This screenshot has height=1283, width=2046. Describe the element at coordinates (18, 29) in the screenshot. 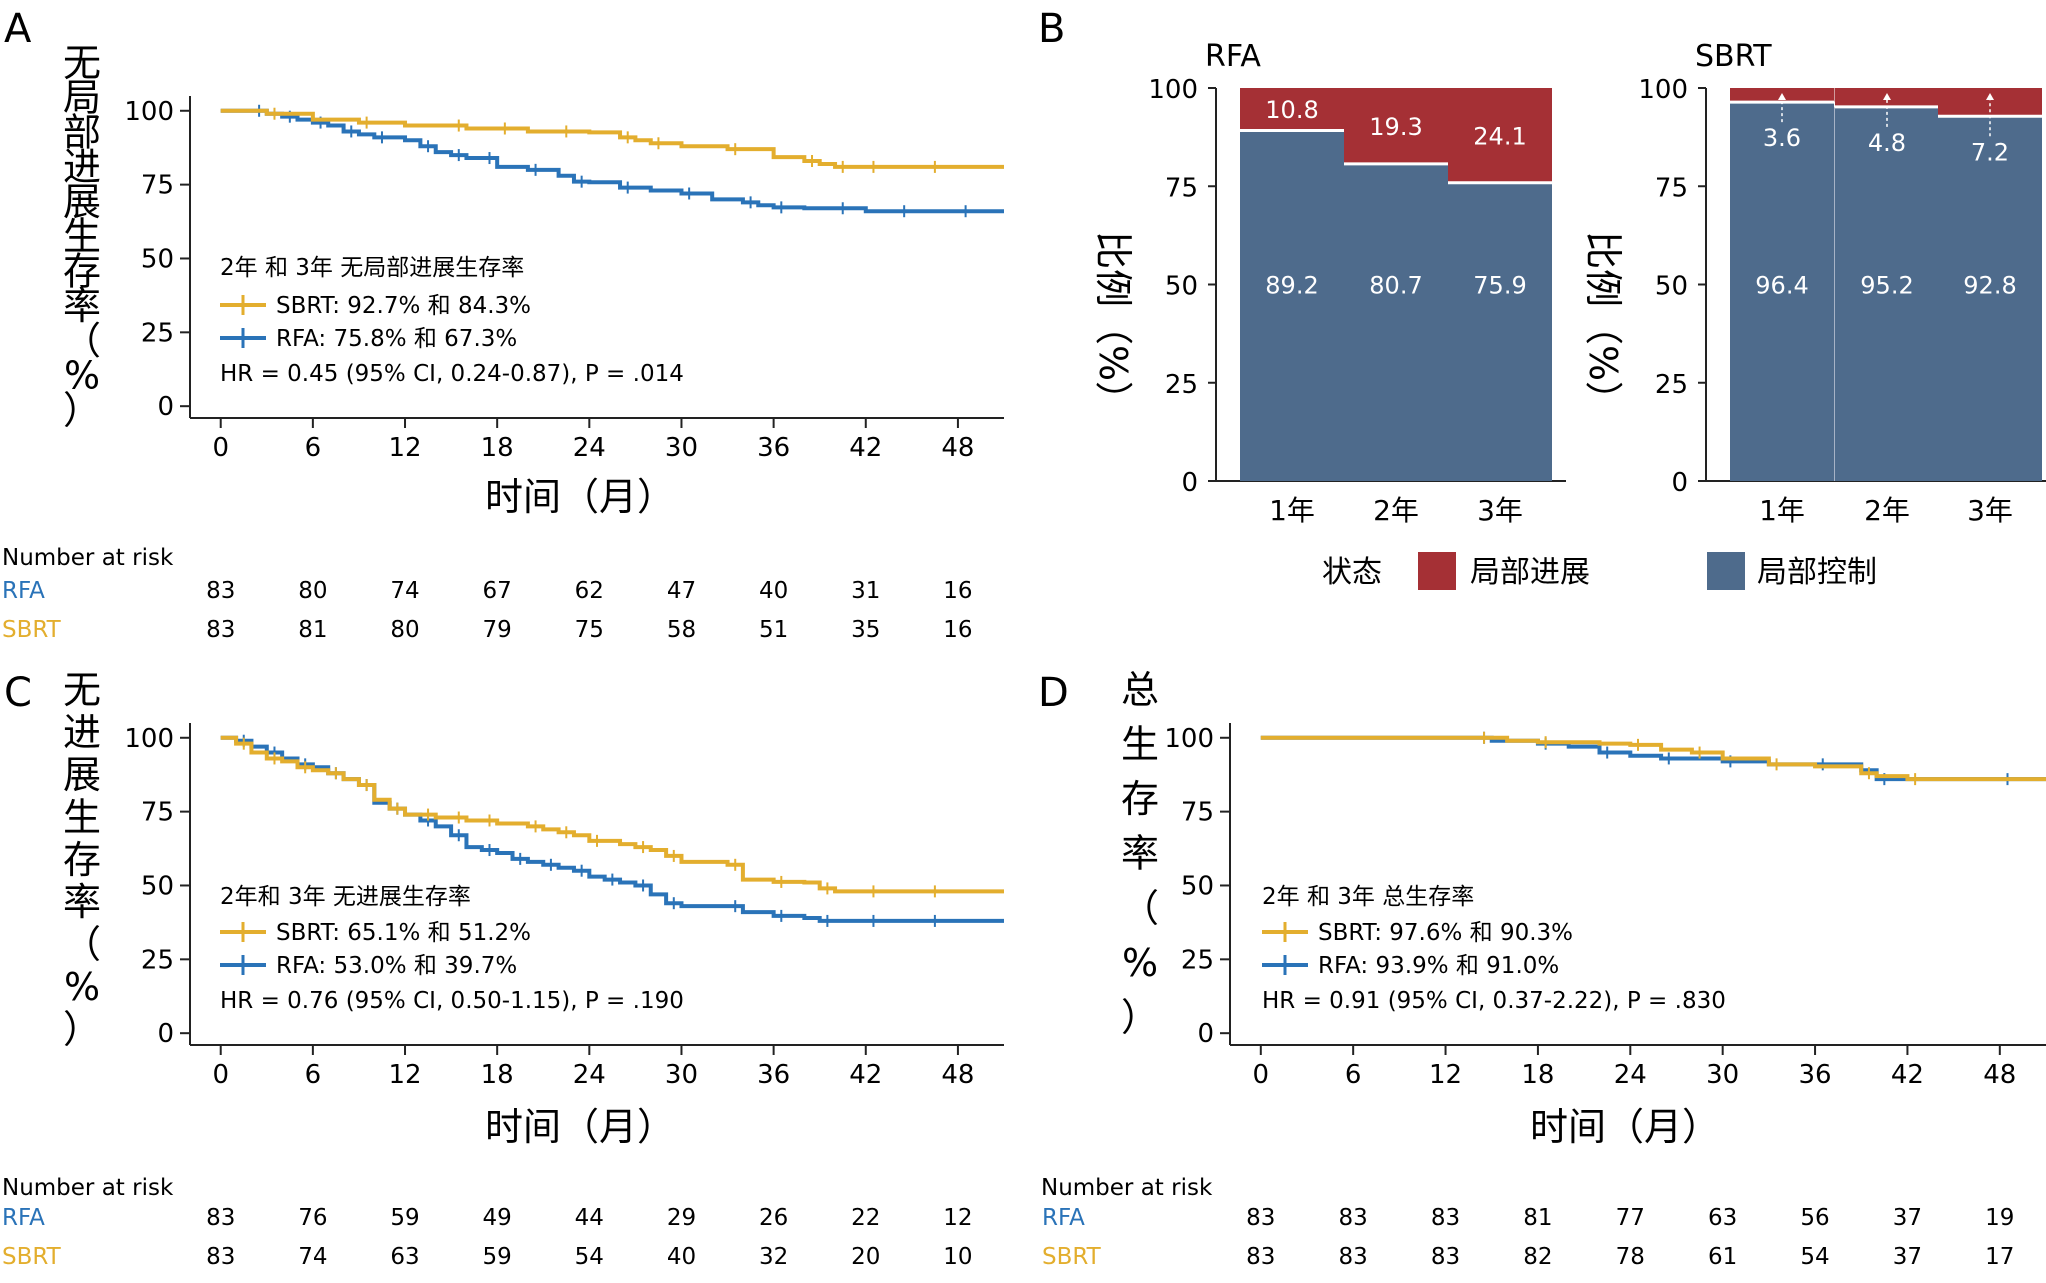

I see `panel-letter-a: A` at that location.